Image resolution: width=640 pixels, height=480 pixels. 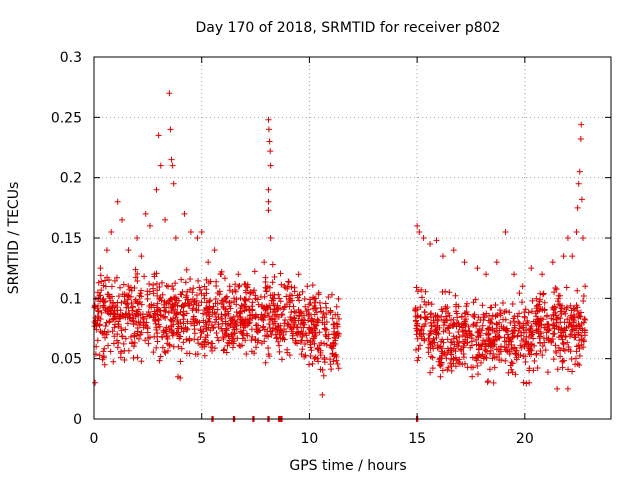 I want to click on y-tick-label: 0.15, so click(x=66, y=239).